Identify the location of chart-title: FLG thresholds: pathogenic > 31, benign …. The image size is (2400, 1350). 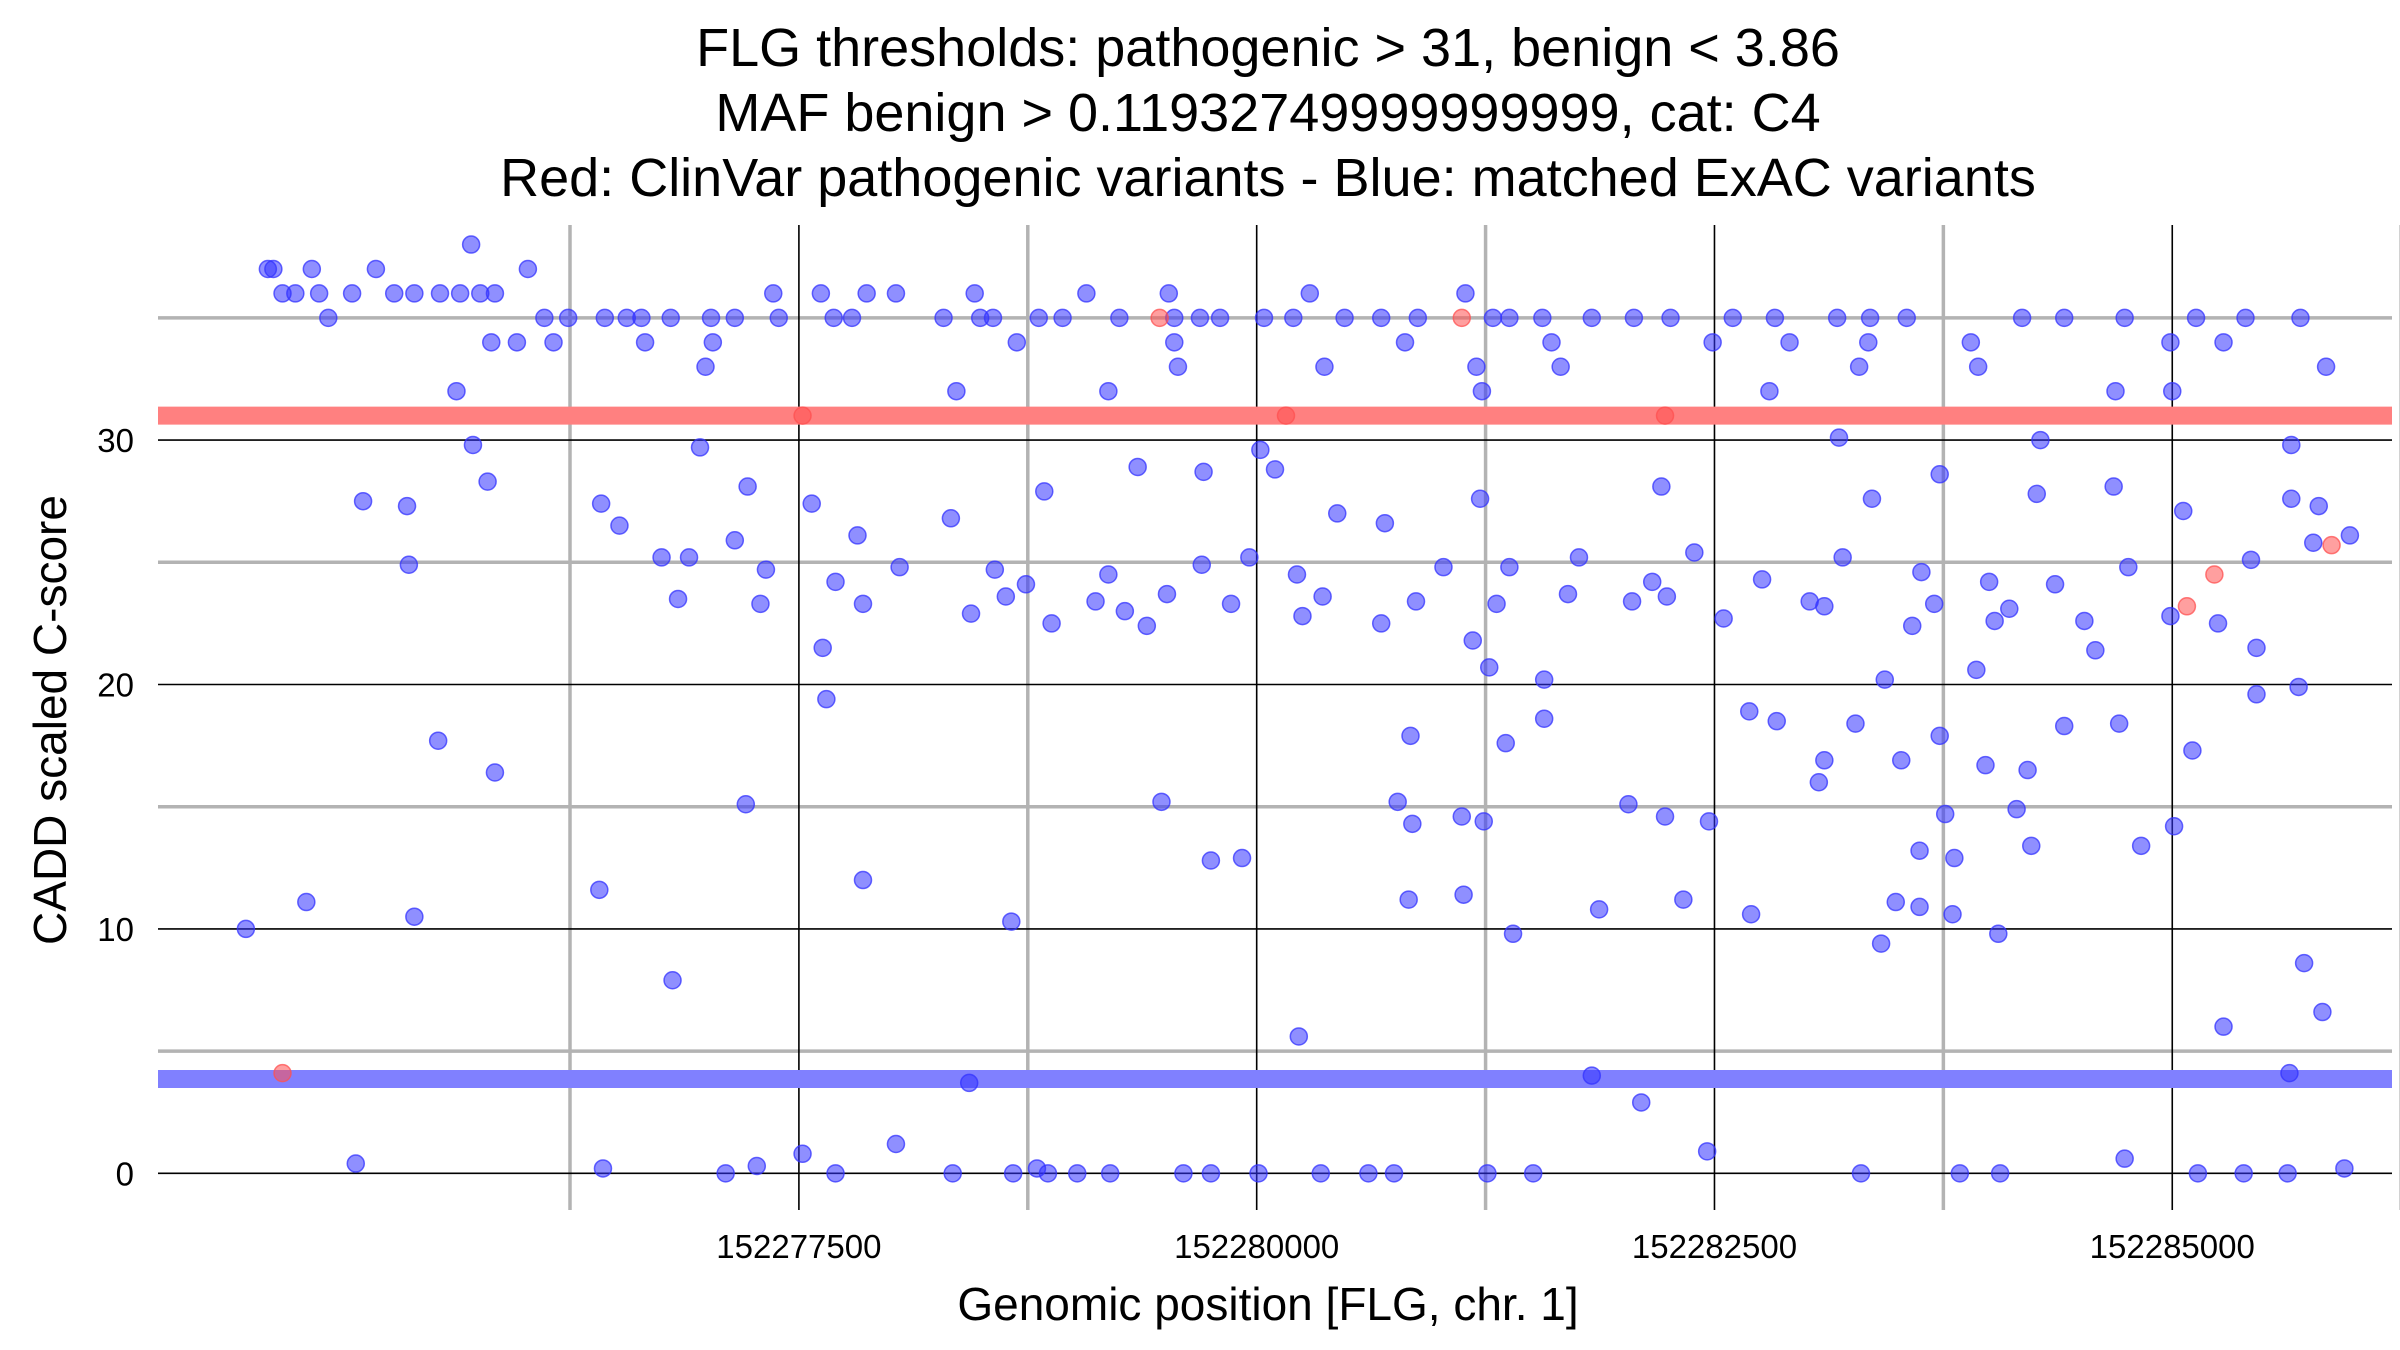
(1268, 113).